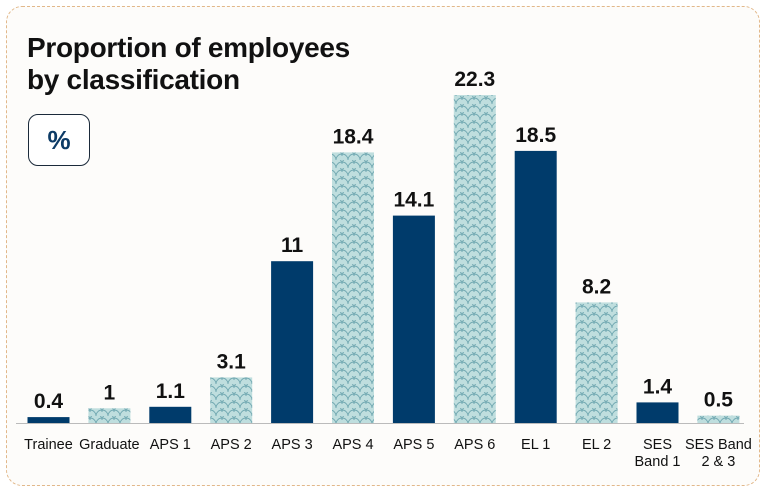 The image size is (768, 494). Describe the element at coordinates (109, 445) in the screenshot. I see `x-tick-label: Graduate` at that location.